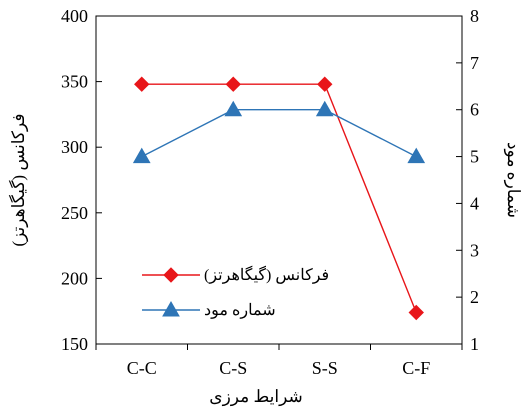 Image resolution: width=522 pixels, height=410 pixels. I want to click on y-right-tick-label: 8, so click(474, 16).